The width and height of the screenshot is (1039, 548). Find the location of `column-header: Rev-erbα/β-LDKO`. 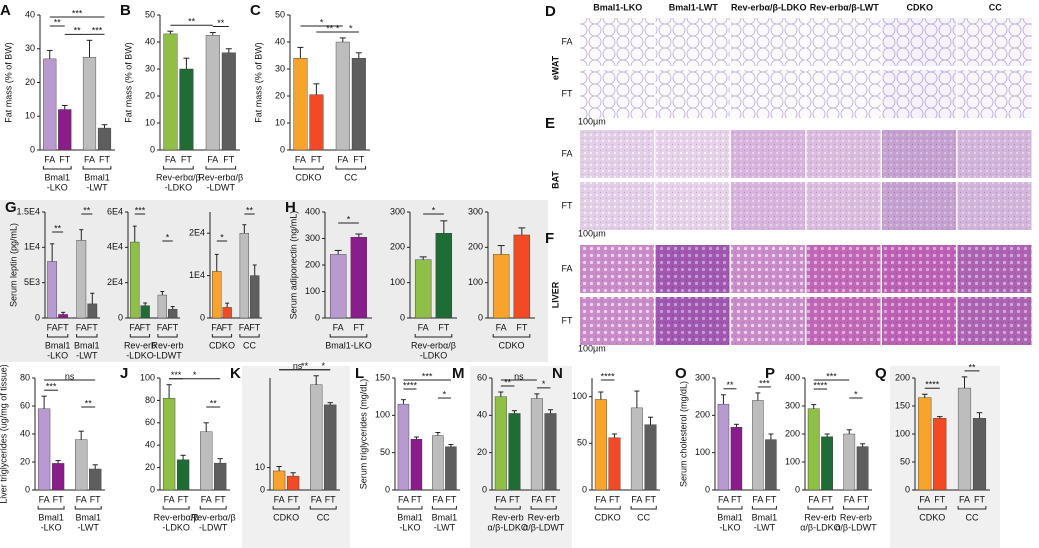

column-header: Rev-erbα/β-LDKO is located at coordinates (769, 7).